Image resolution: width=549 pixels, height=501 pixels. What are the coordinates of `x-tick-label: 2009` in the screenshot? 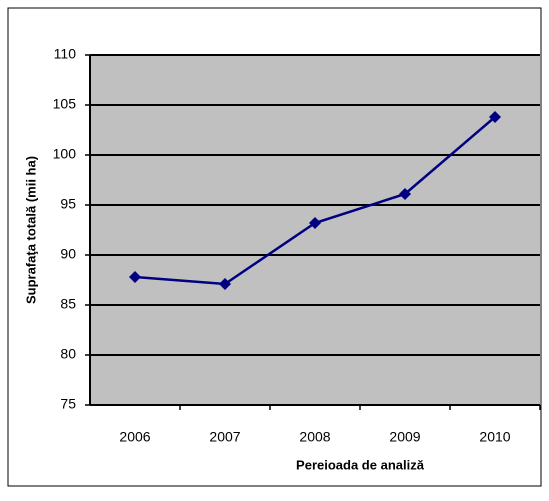 It's located at (404, 437).